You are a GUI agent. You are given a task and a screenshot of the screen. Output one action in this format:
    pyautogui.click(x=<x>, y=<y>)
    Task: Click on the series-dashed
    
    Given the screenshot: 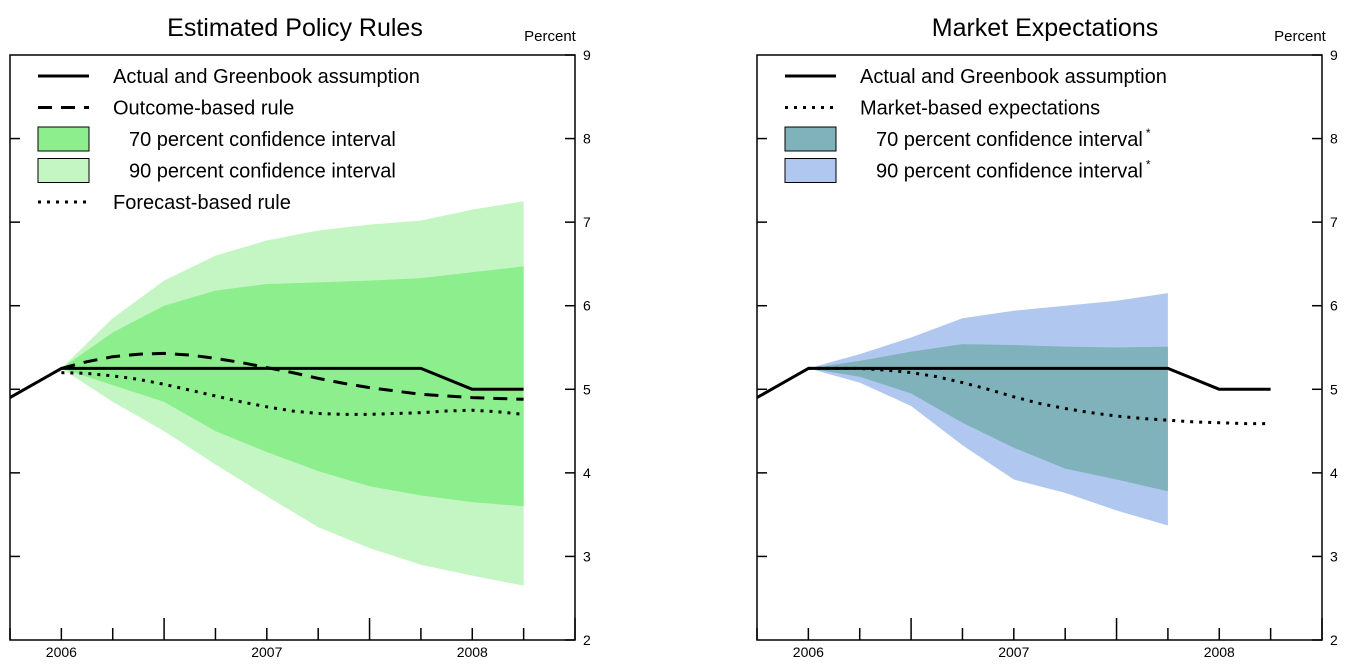 What is the action you would take?
    pyautogui.click(x=292, y=376)
    